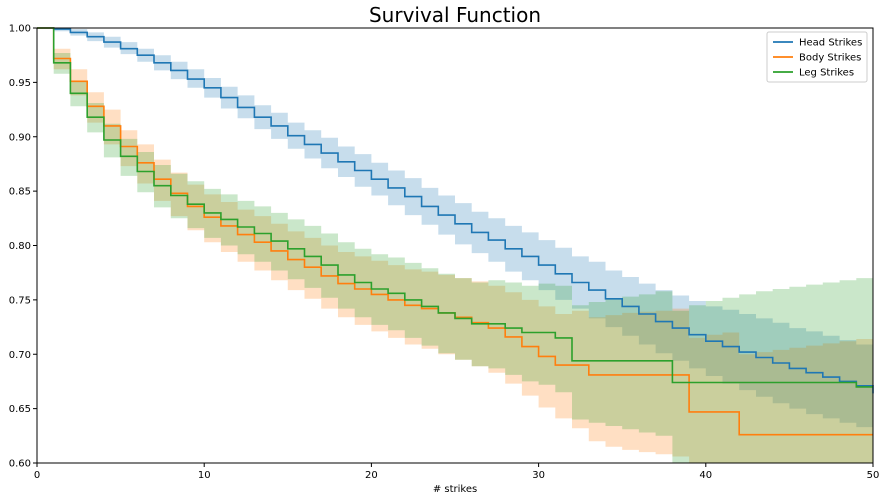 Image resolution: width=886 pixels, height=501 pixels. What do you see at coordinates (455, 15) in the screenshot?
I see `chart-title: Survival Function` at bounding box center [455, 15].